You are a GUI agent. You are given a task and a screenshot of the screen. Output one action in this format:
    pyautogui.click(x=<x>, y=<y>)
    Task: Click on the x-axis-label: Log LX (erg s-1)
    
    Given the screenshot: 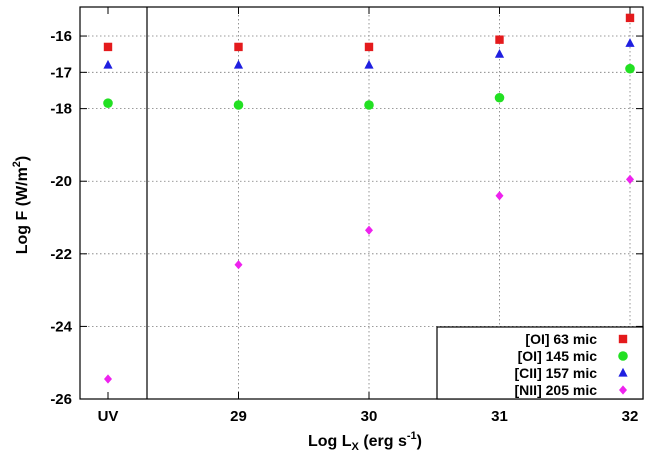 What is the action you would take?
    pyautogui.click(x=365, y=441)
    